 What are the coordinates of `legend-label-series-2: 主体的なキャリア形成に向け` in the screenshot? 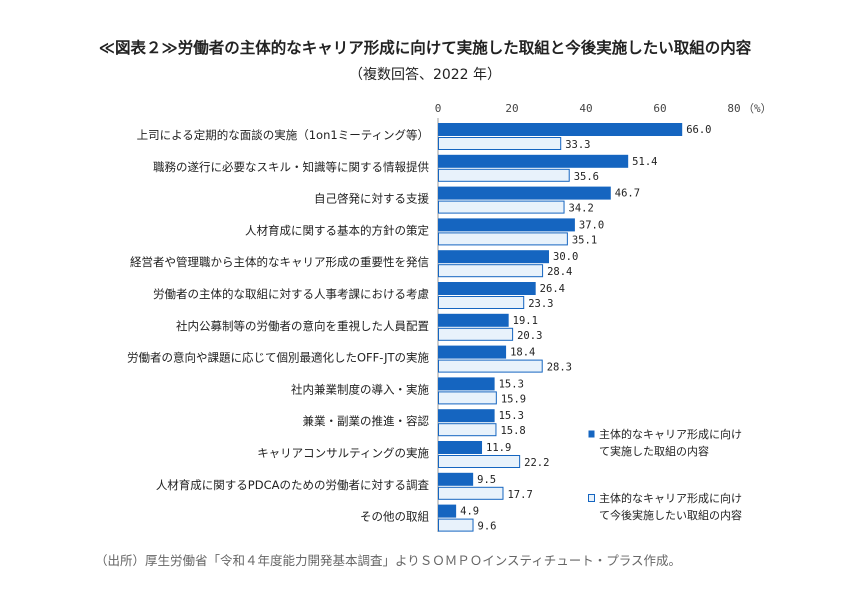 It's located at (670, 498).